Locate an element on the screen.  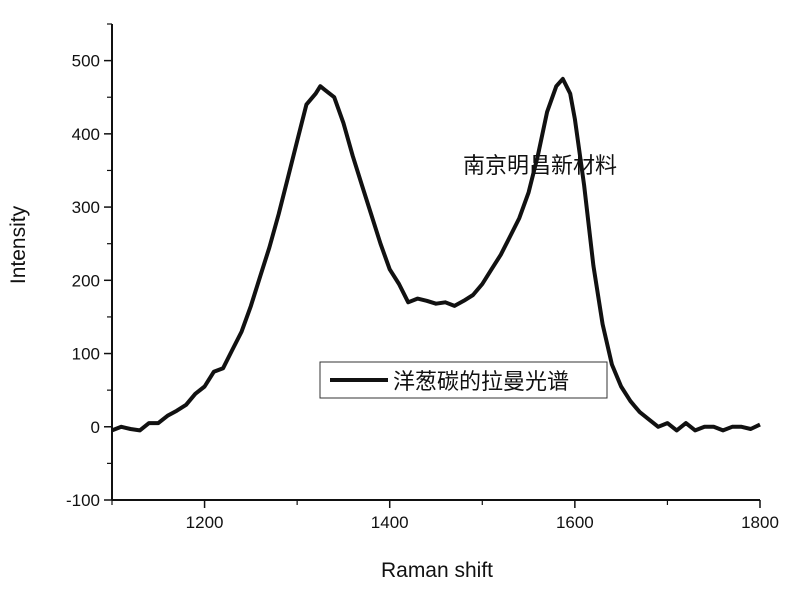
y-tick-label: -100 is located at coordinates (83, 500).